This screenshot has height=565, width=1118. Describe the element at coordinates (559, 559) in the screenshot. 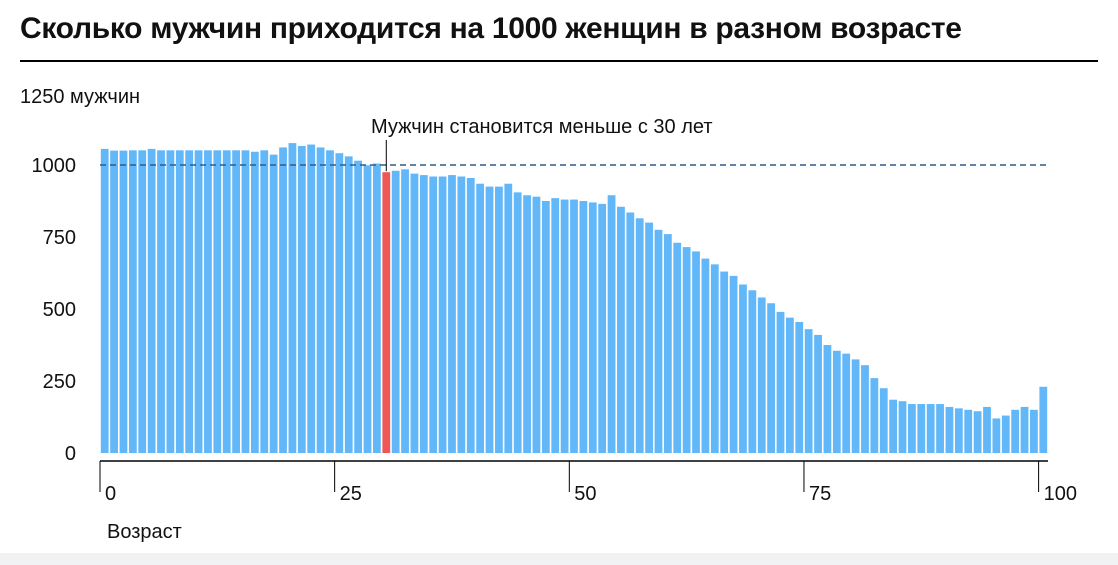

I see `bottom-strip` at that location.